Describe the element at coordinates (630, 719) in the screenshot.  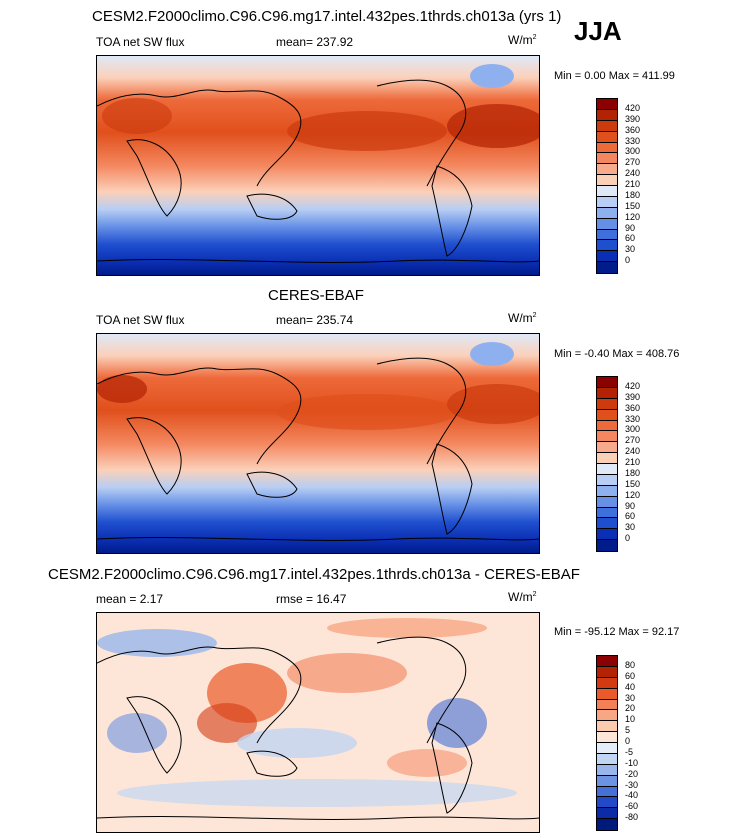
I see `colorbar-tick-label: 10` at that location.